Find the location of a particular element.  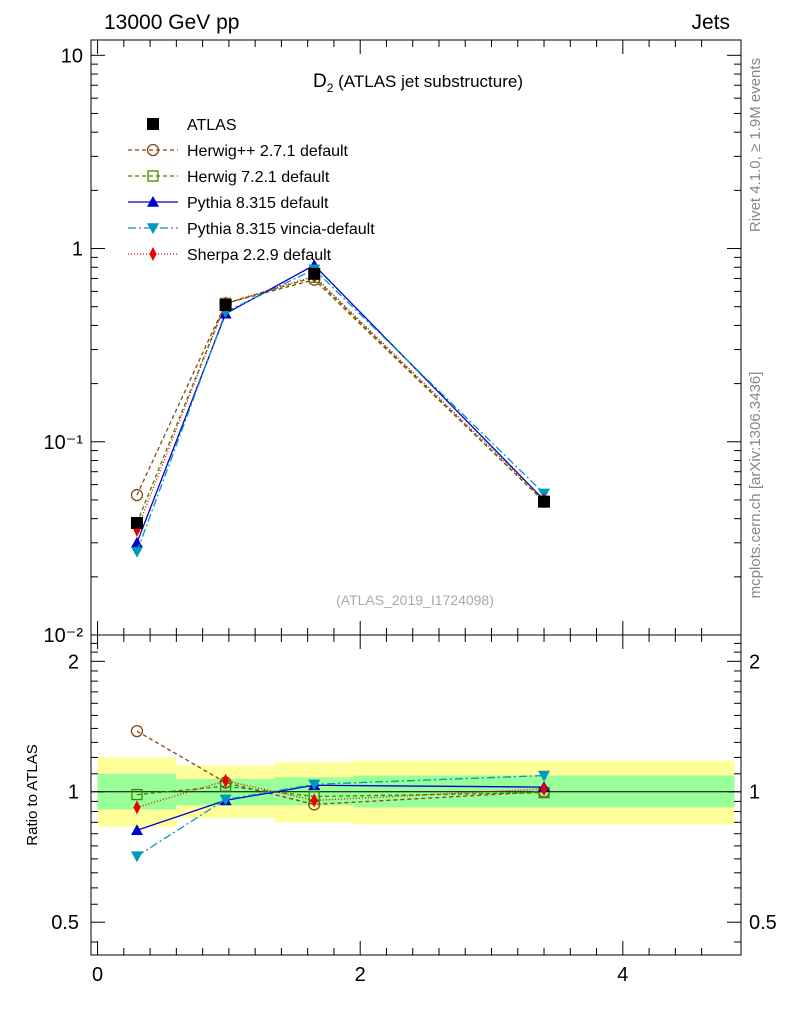

rivet-version-label: Rivet 4.1.0, ≥ 1.9M events is located at coordinates (755, 145).